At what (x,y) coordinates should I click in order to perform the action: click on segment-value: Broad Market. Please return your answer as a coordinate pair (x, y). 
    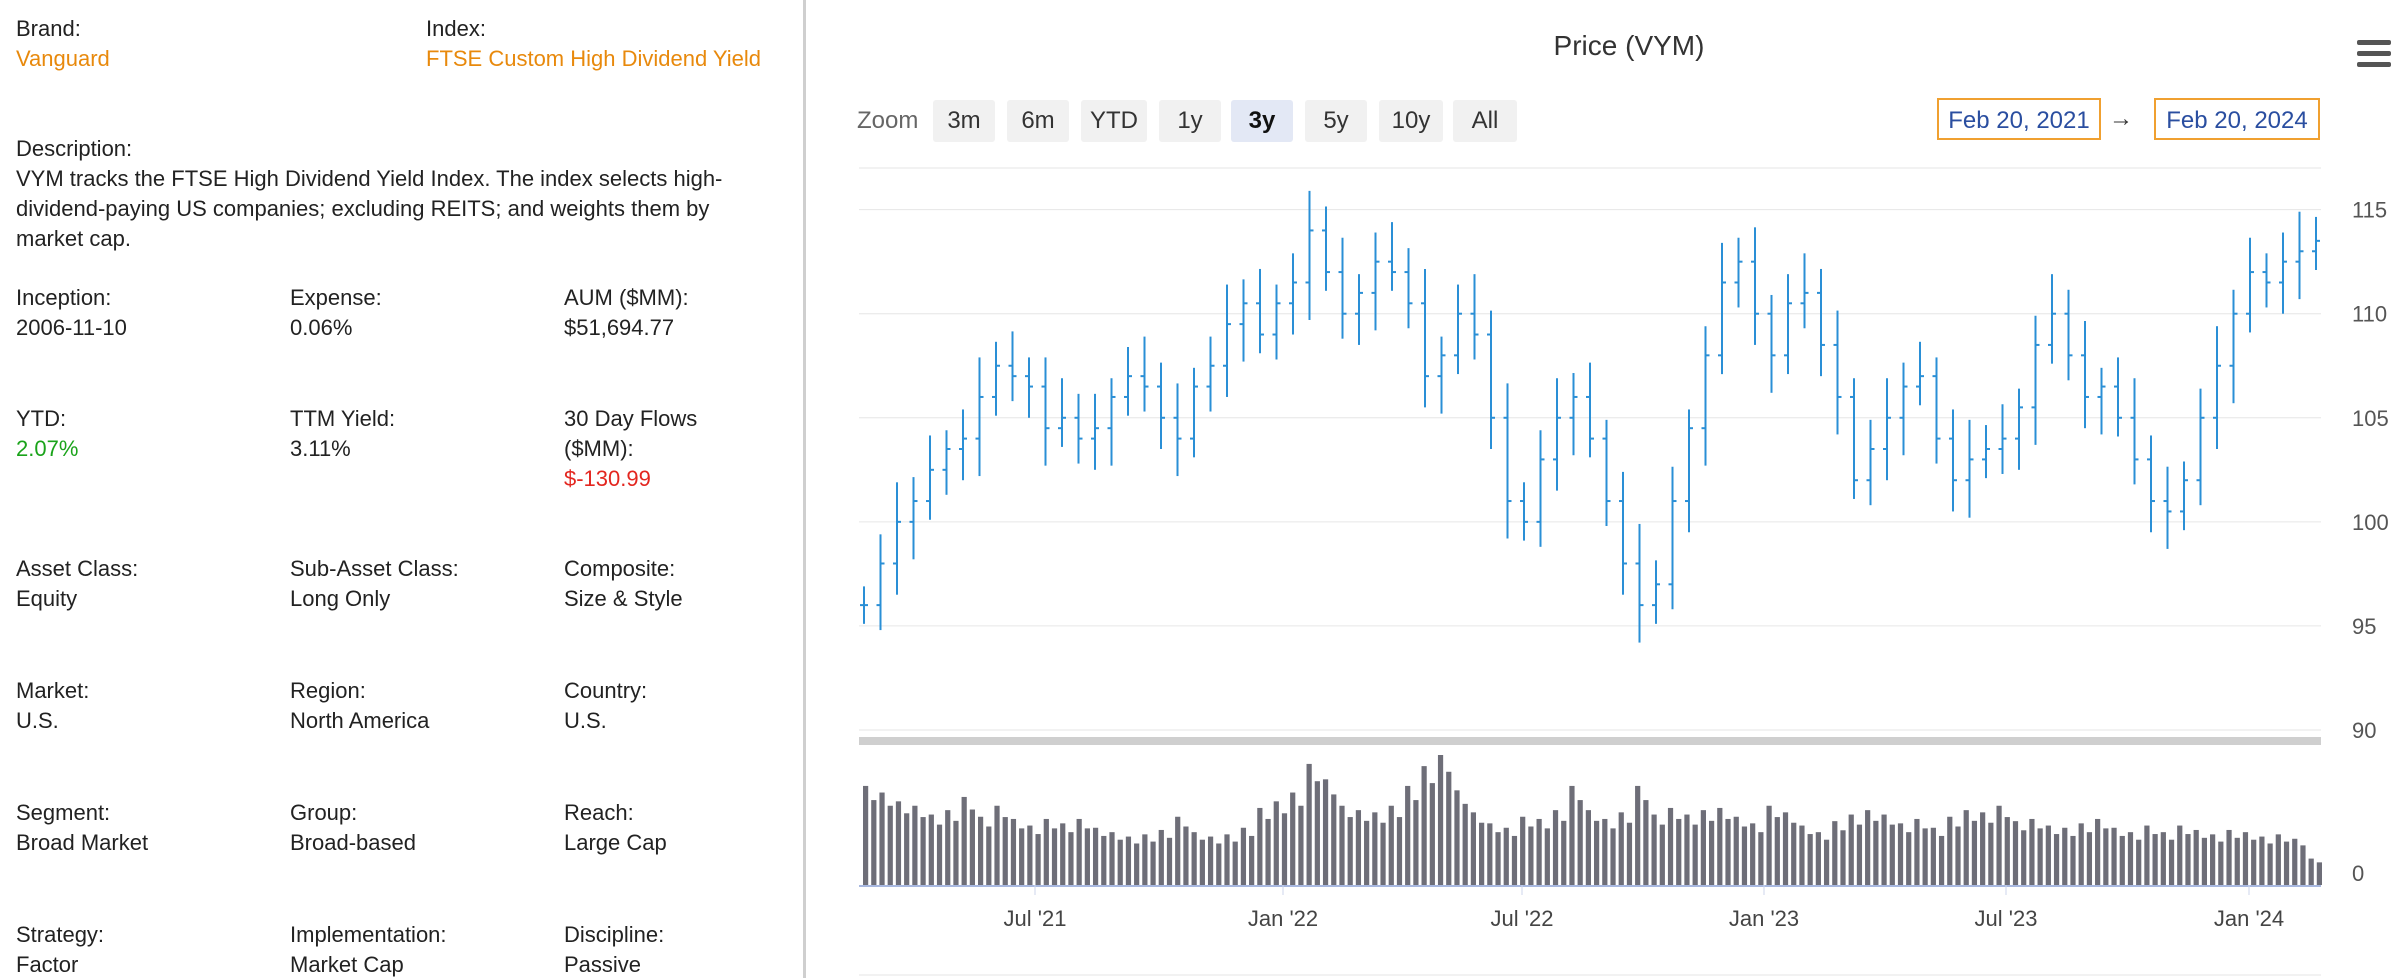
    Looking at the image, I should click on (82, 842).